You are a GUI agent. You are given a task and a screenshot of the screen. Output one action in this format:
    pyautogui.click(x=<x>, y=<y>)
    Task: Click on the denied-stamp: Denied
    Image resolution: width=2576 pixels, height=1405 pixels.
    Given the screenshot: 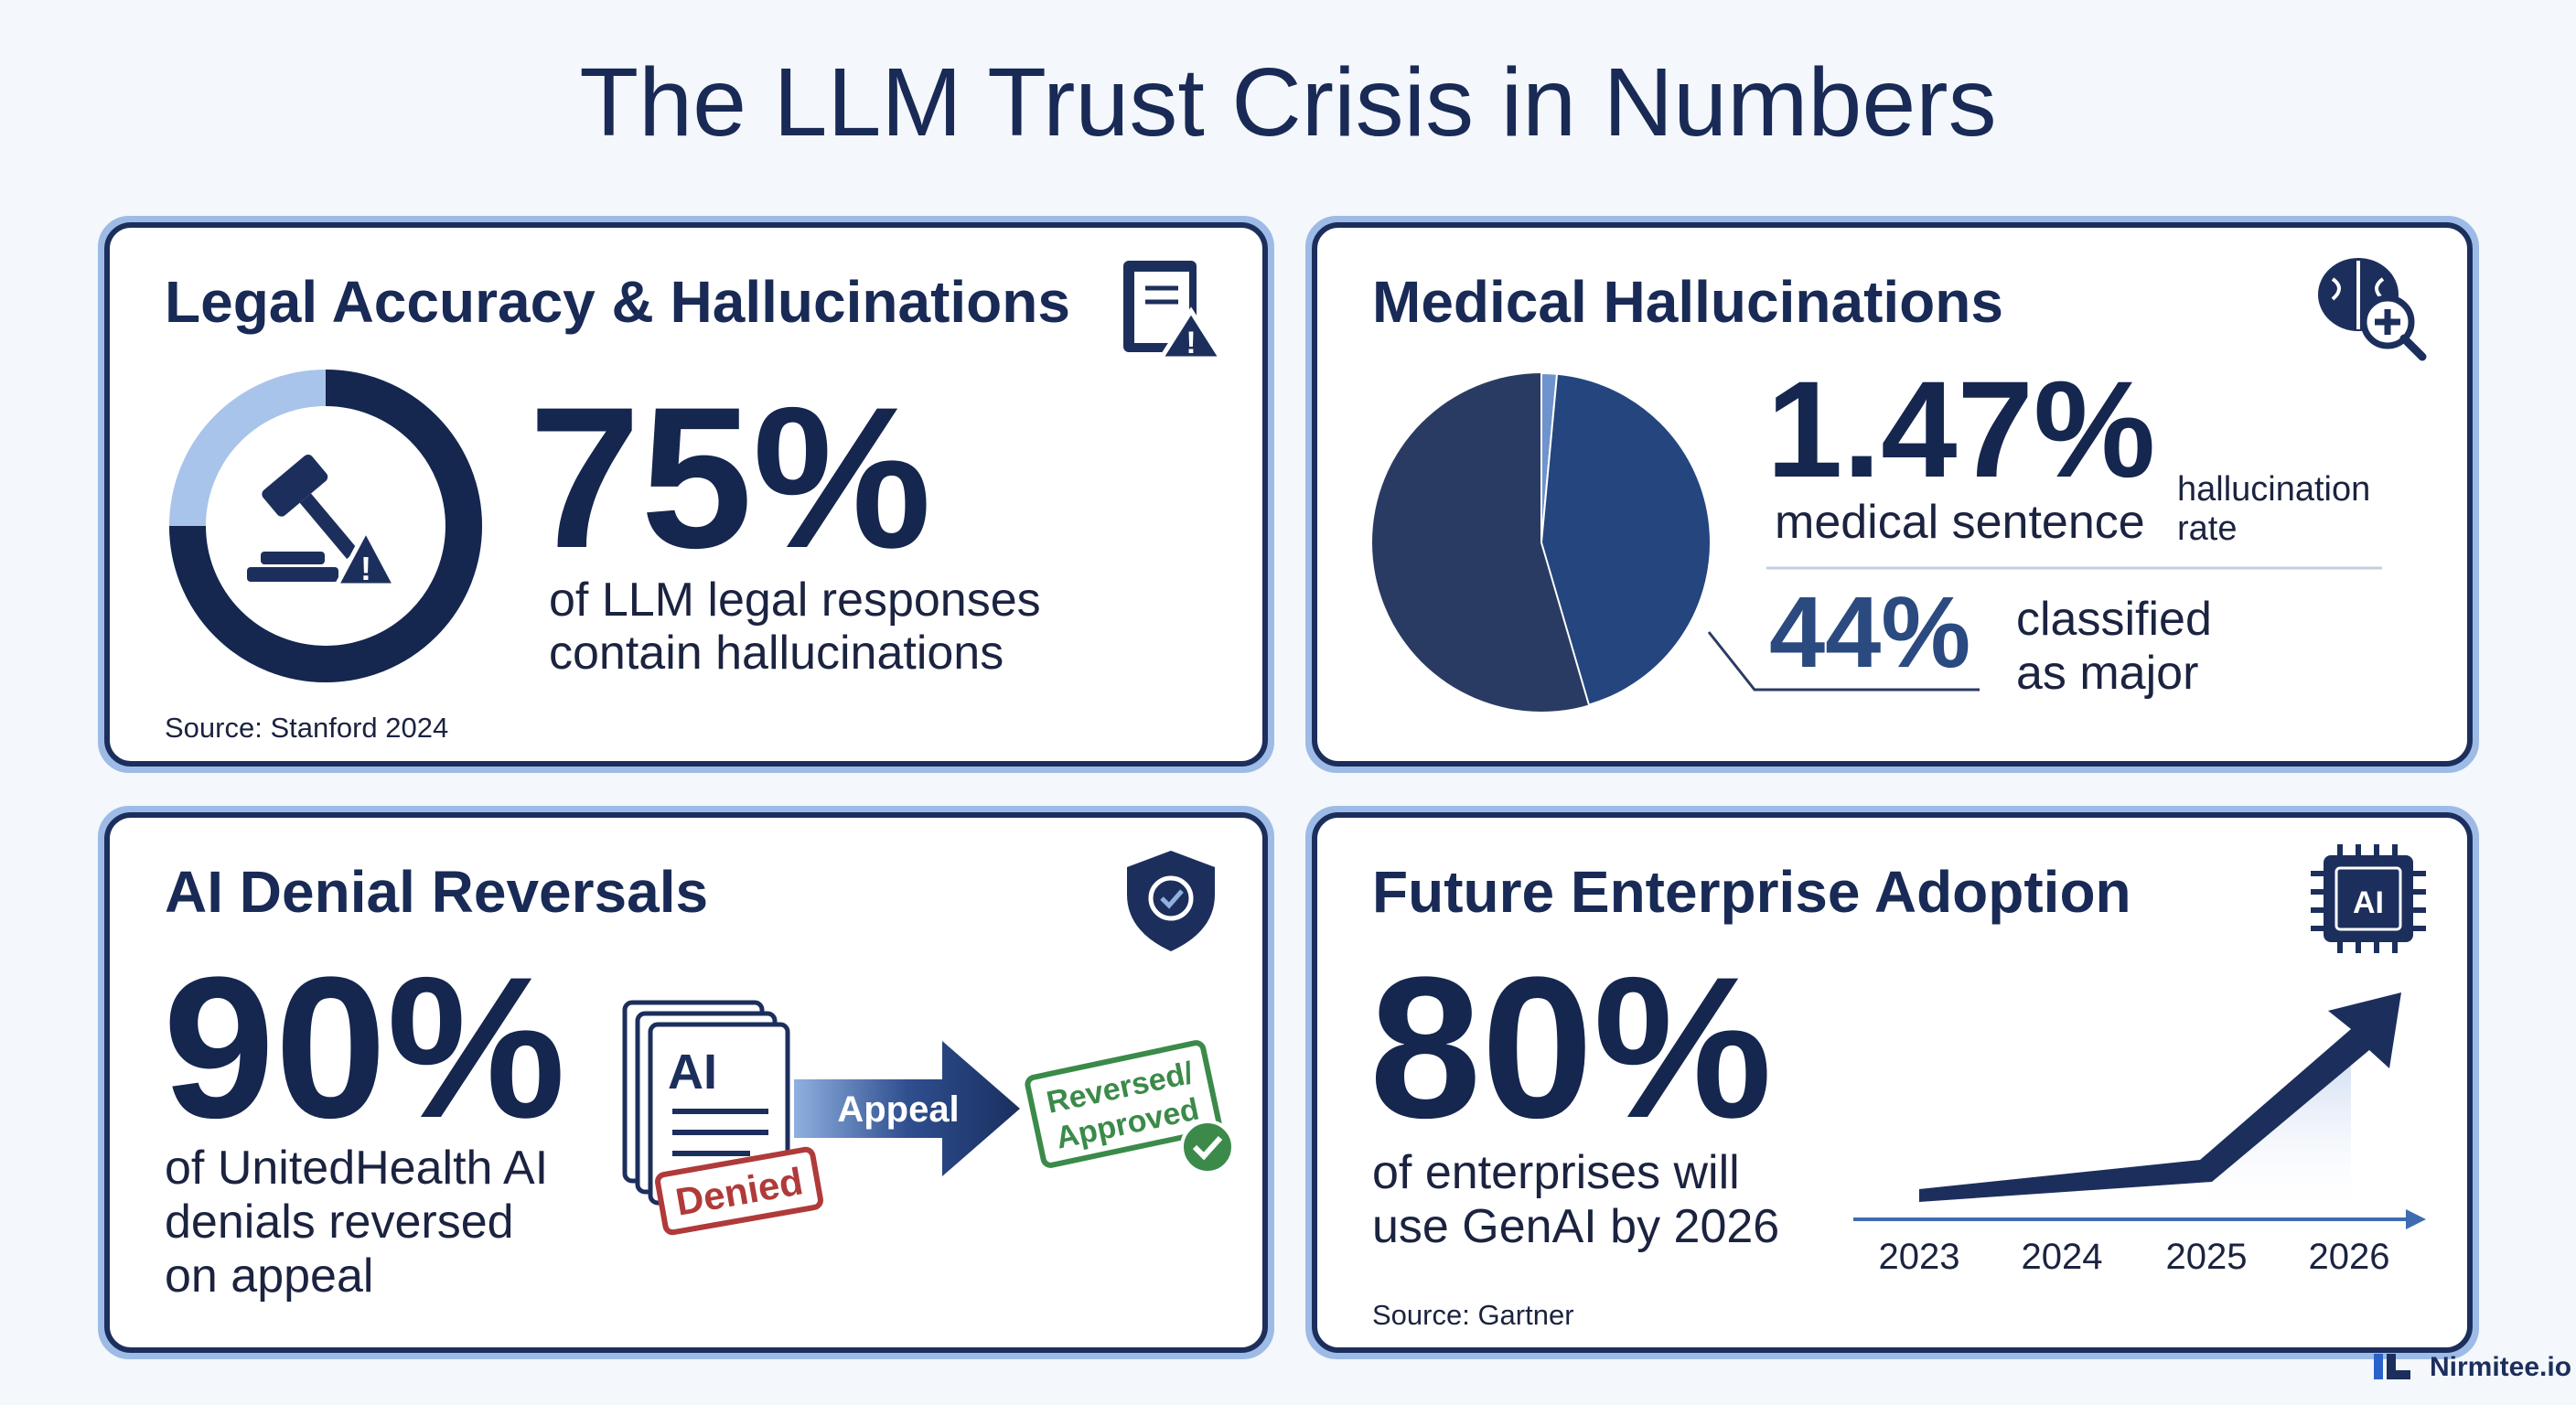 What is the action you would take?
    pyautogui.click(x=739, y=1191)
    